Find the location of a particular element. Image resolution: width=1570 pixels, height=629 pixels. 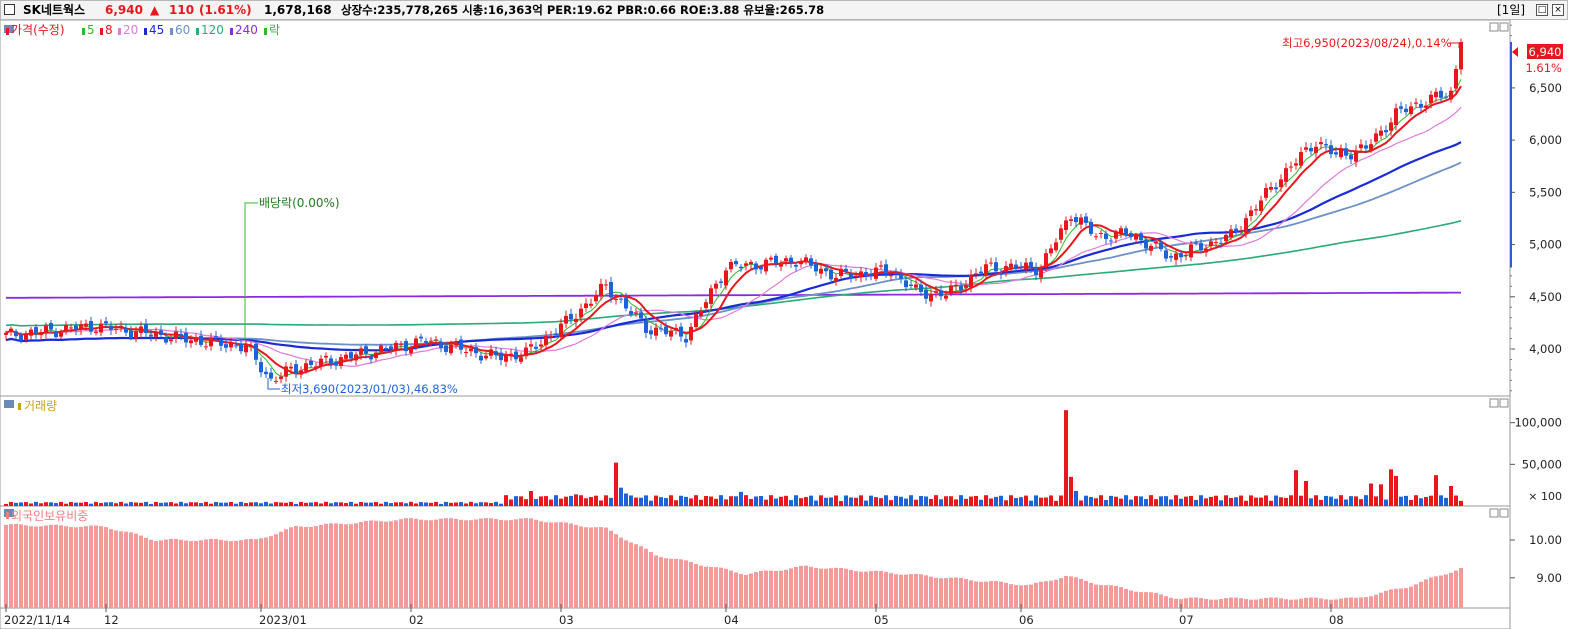

period-selector: [1일] is located at coordinates (1511, 10).